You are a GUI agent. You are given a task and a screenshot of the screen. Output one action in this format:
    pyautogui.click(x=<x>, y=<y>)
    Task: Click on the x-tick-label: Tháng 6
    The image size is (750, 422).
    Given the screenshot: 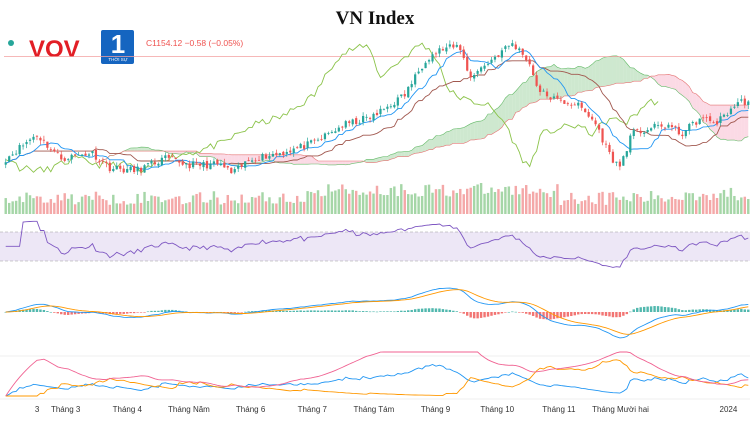 What is the action you would take?
    pyautogui.click(x=251, y=409)
    